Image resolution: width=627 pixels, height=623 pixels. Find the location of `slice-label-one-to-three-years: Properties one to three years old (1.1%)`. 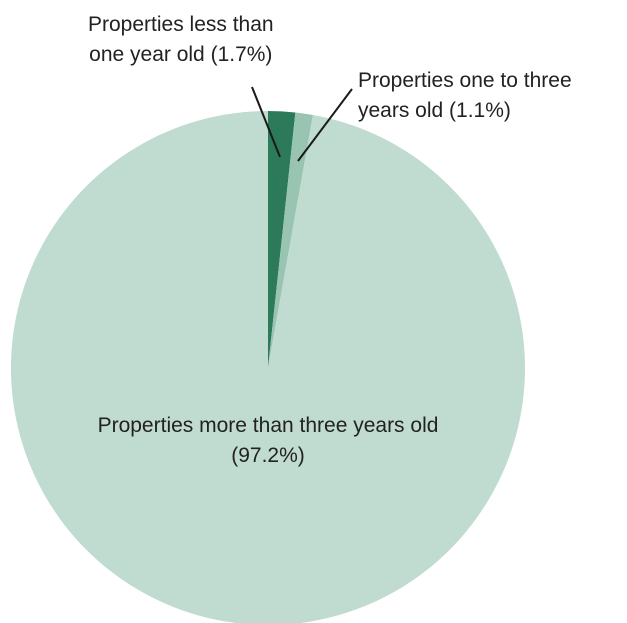

slice-label-one-to-three-years: Properties one to three years old (1.1%) is located at coordinates (465, 96).